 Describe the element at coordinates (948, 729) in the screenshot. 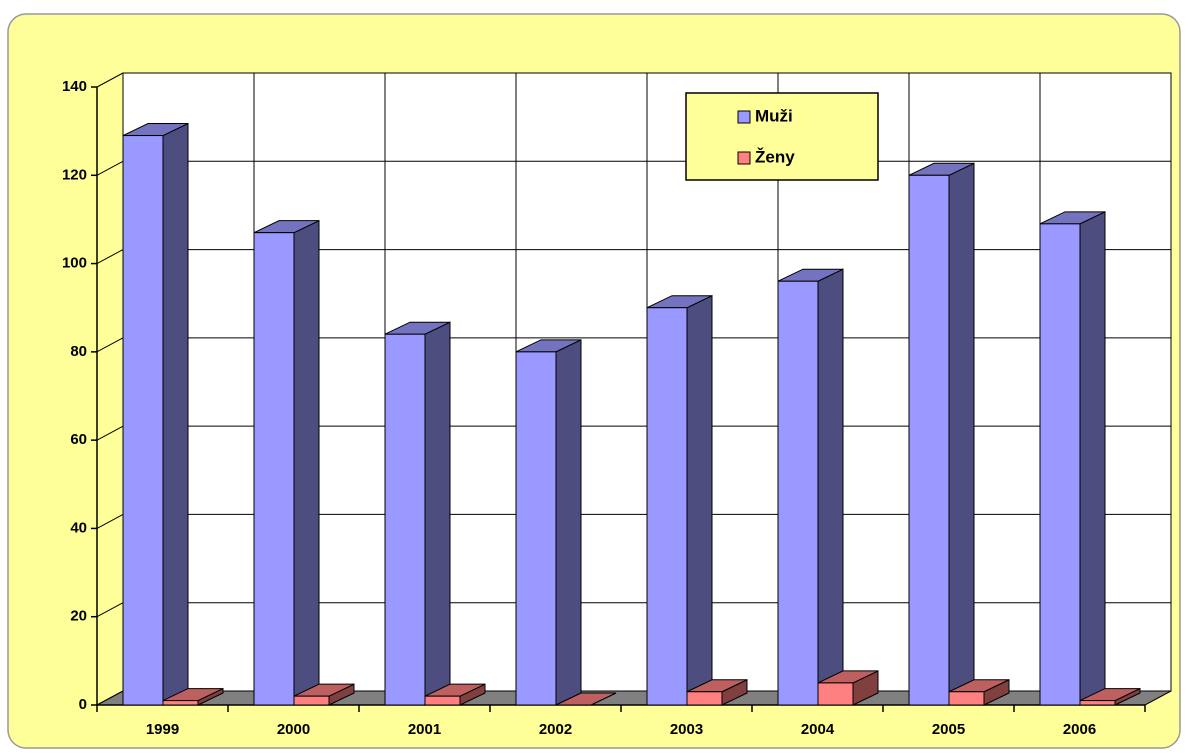

I see `x-tick-label: 2005` at that location.